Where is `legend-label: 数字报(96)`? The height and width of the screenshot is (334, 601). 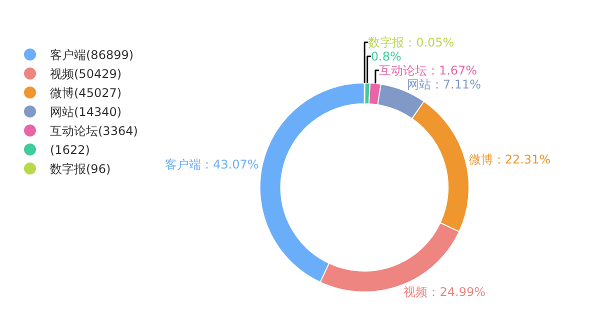
legend-label: 数字报(96) is located at coordinates (80, 169).